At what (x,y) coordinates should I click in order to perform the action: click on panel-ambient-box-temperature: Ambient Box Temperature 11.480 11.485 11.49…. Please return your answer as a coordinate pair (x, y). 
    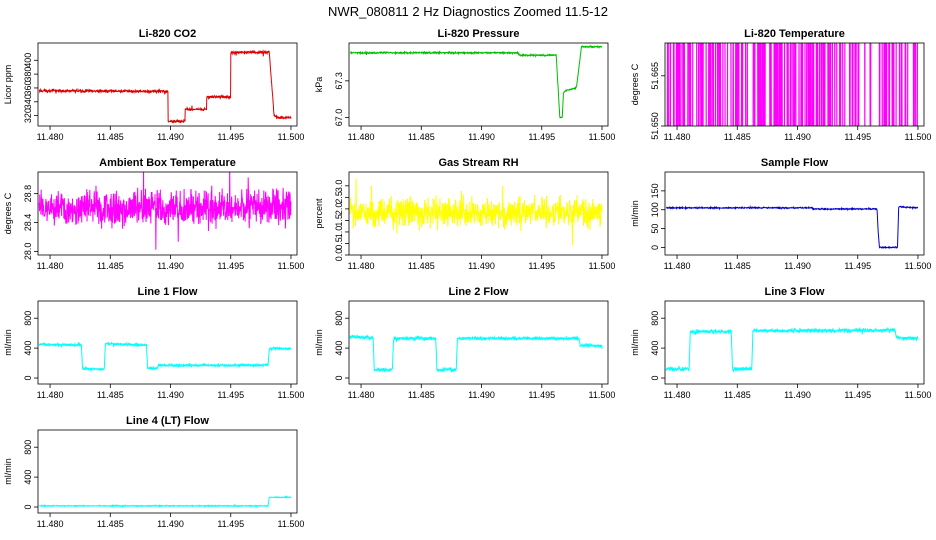
    Looking at the image, I should click on (153, 214).